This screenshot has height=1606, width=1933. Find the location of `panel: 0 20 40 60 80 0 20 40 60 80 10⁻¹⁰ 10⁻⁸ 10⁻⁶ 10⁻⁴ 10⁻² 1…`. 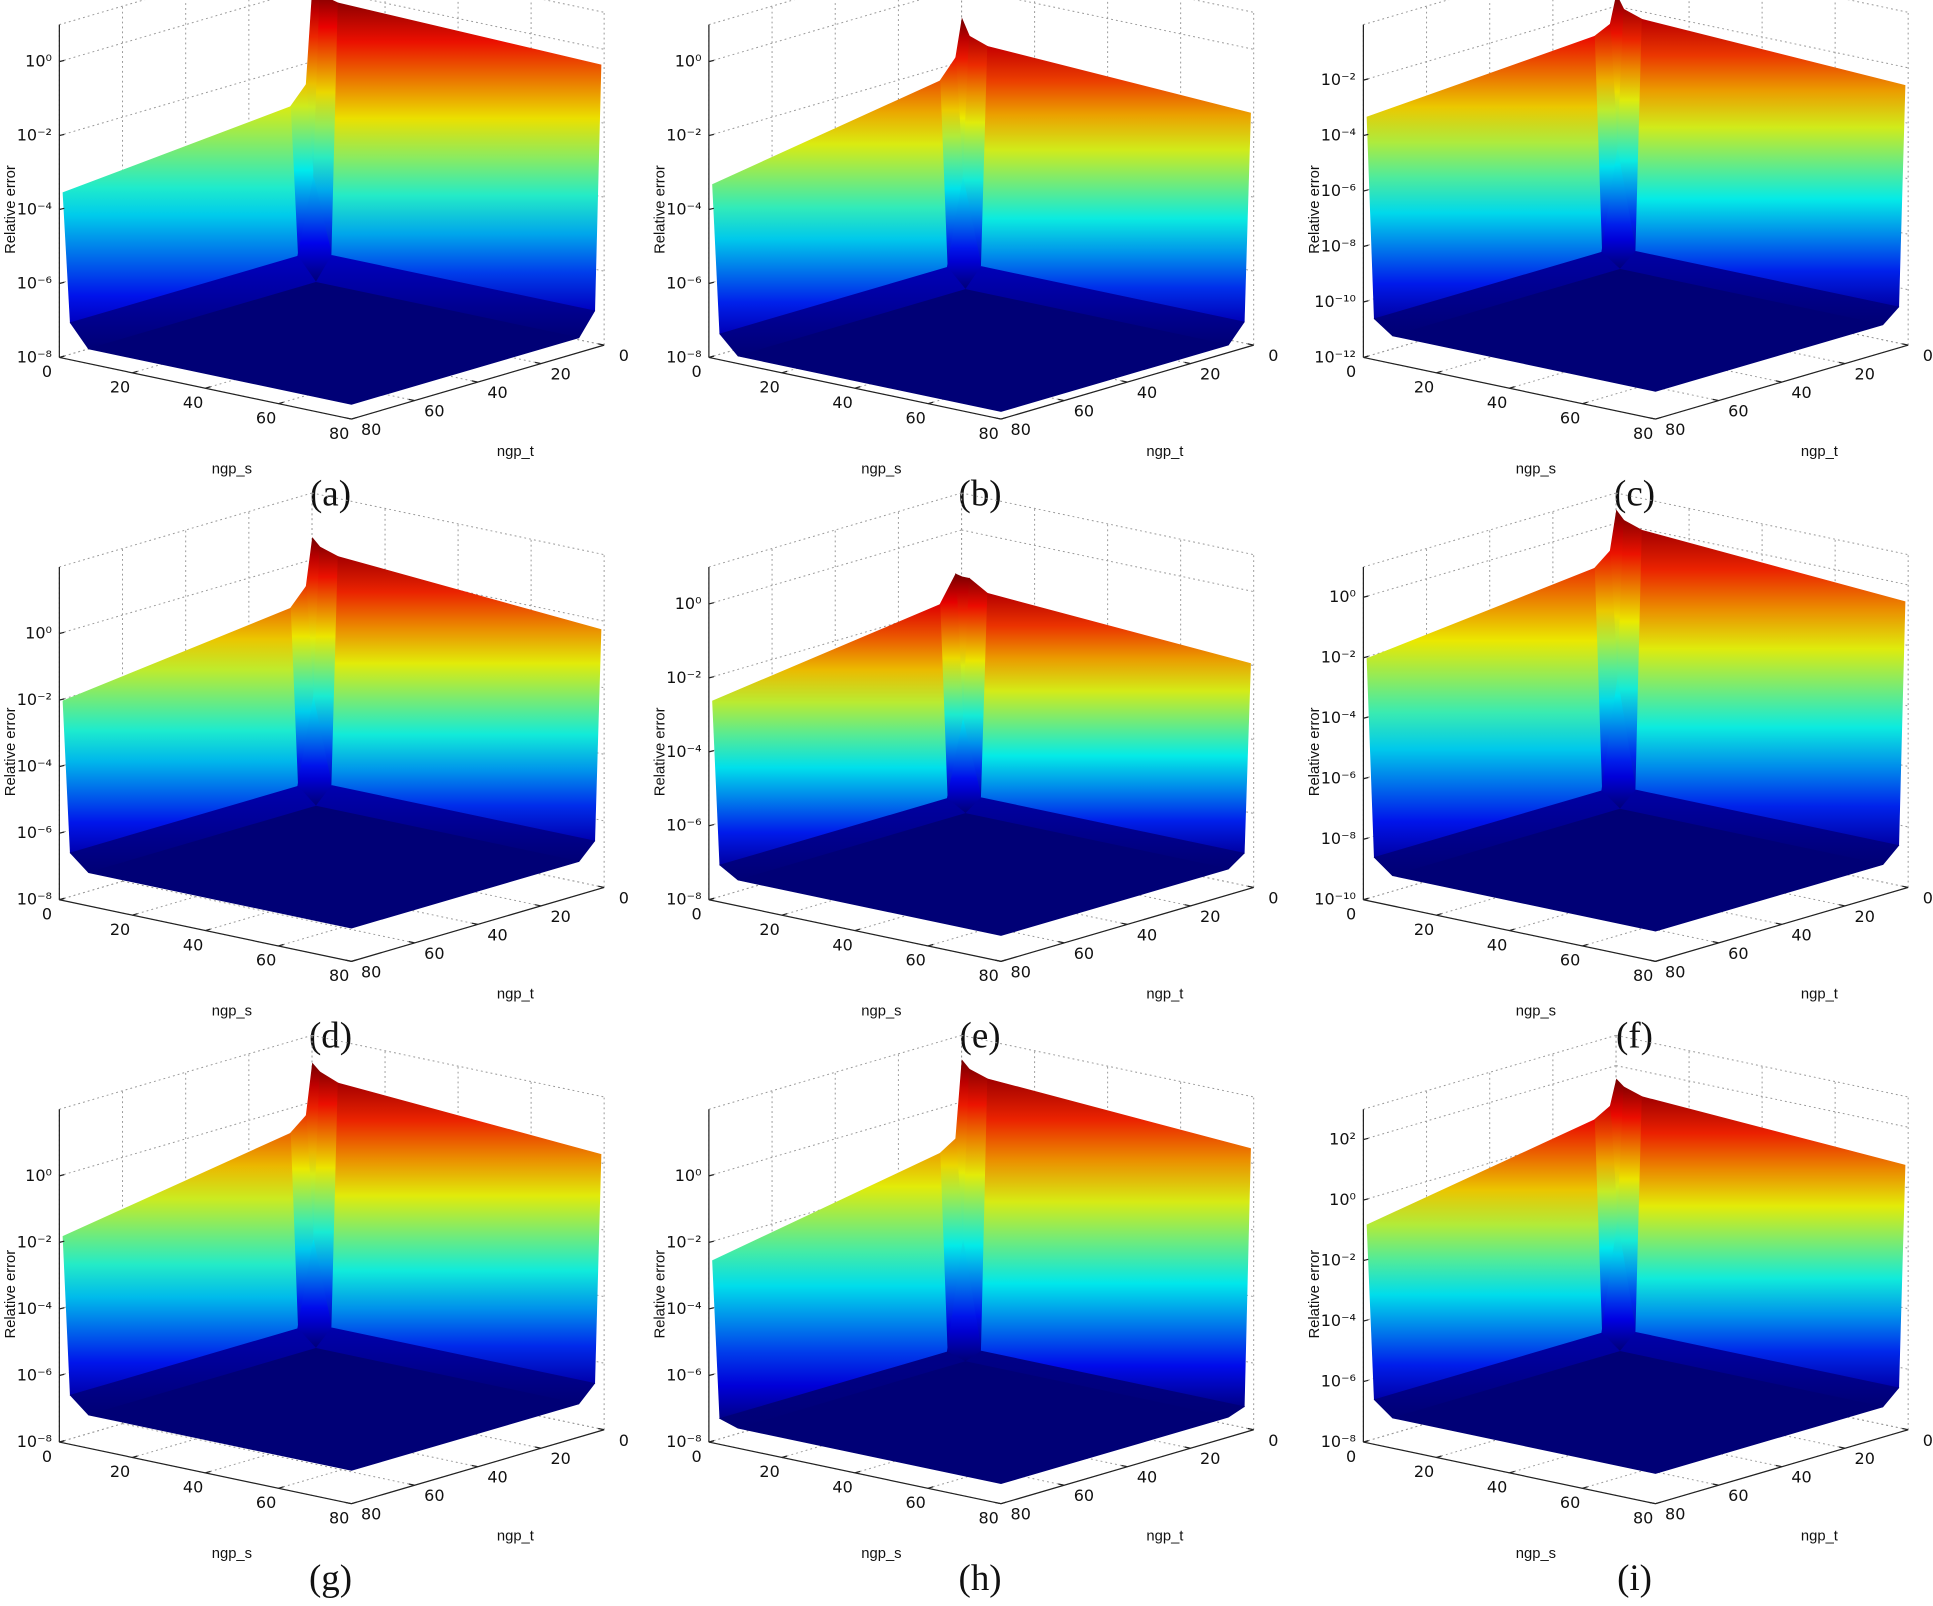

panel: 0 20 40 60 80 0 20 40 60 80 10⁻¹⁰ 10⁻⁸ 10⁻⁶ 10⁻⁴ 10⁻² 1… is located at coordinates (1620, 774).